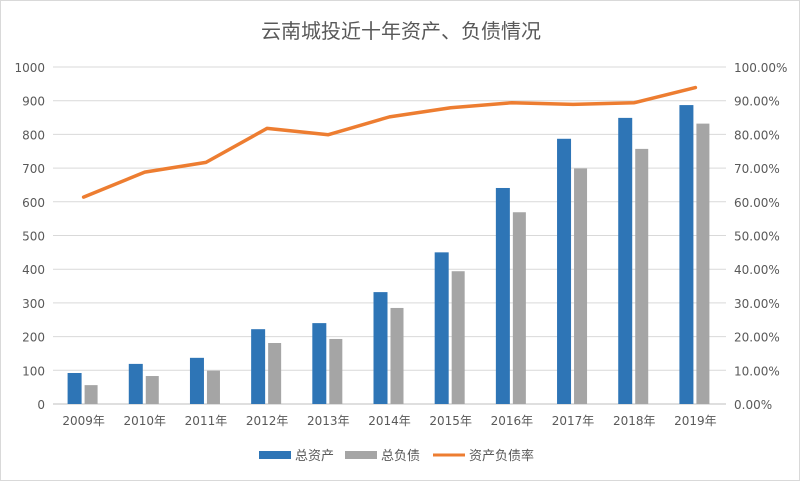  I want to click on left-tick-label: 600, so click(33, 203).